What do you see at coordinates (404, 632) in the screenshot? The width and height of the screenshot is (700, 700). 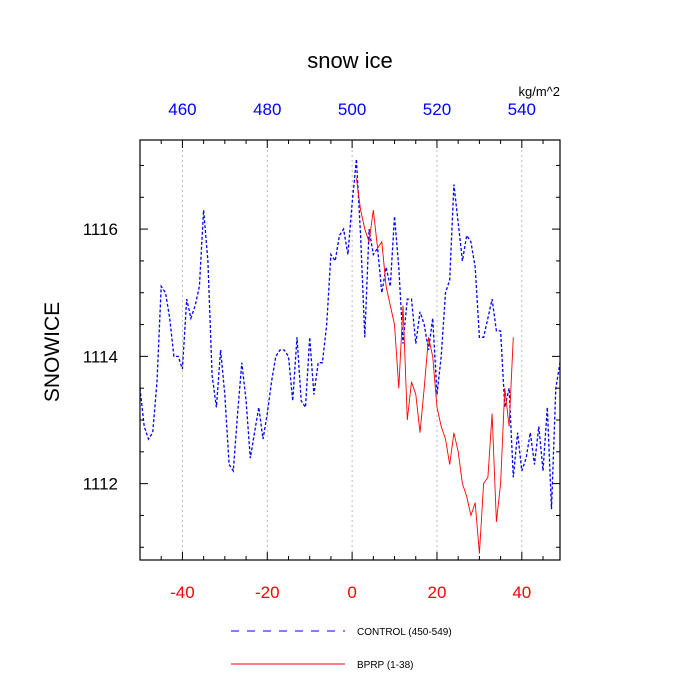 I see `legend-label-control: CONTROL (450-549)` at bounding box center [404, 632].